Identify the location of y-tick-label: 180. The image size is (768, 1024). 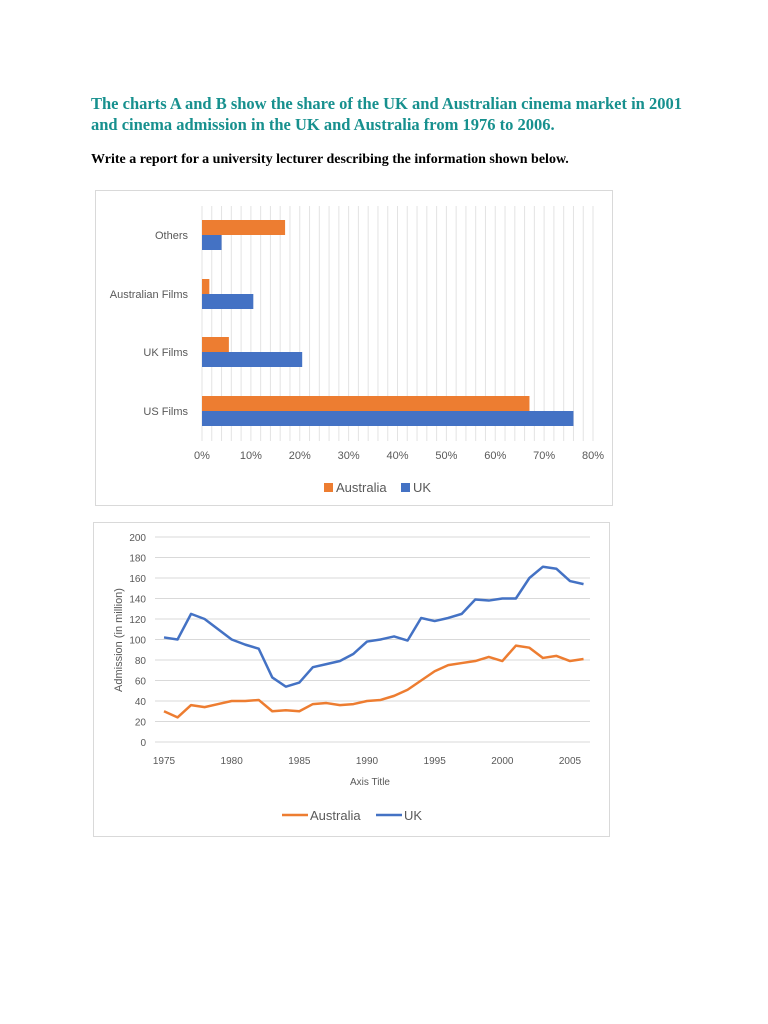
(137, 559).